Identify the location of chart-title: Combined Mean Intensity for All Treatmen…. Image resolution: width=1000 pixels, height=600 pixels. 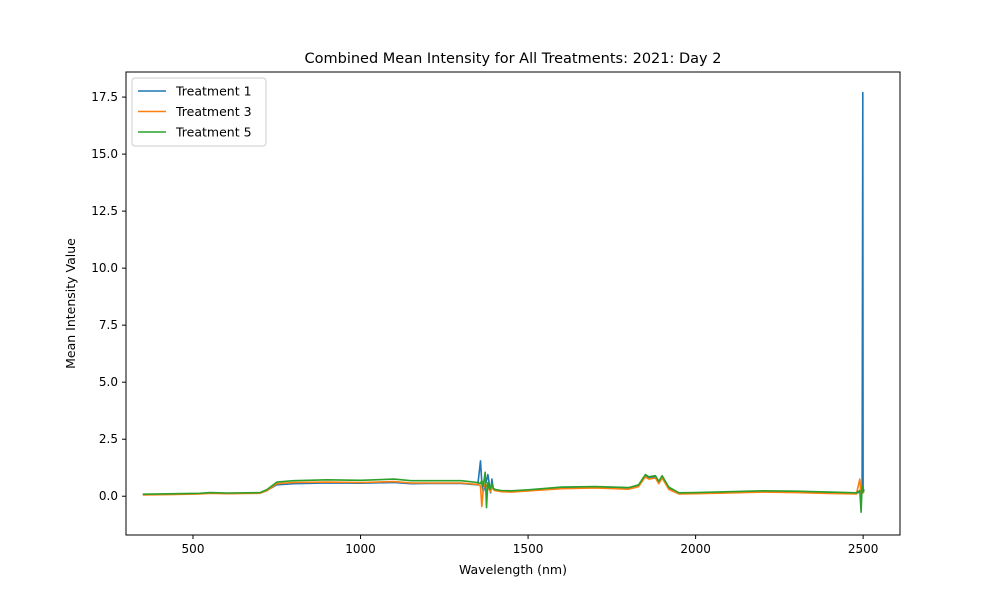
(513, 59).